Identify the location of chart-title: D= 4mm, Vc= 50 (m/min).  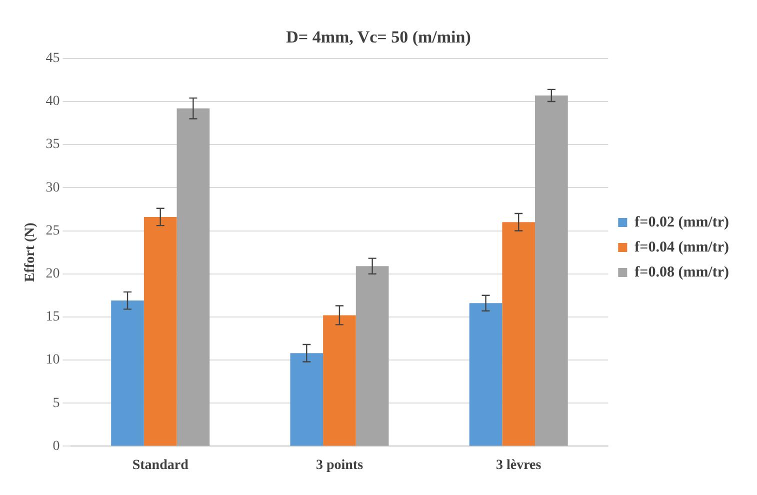
(378, 37).